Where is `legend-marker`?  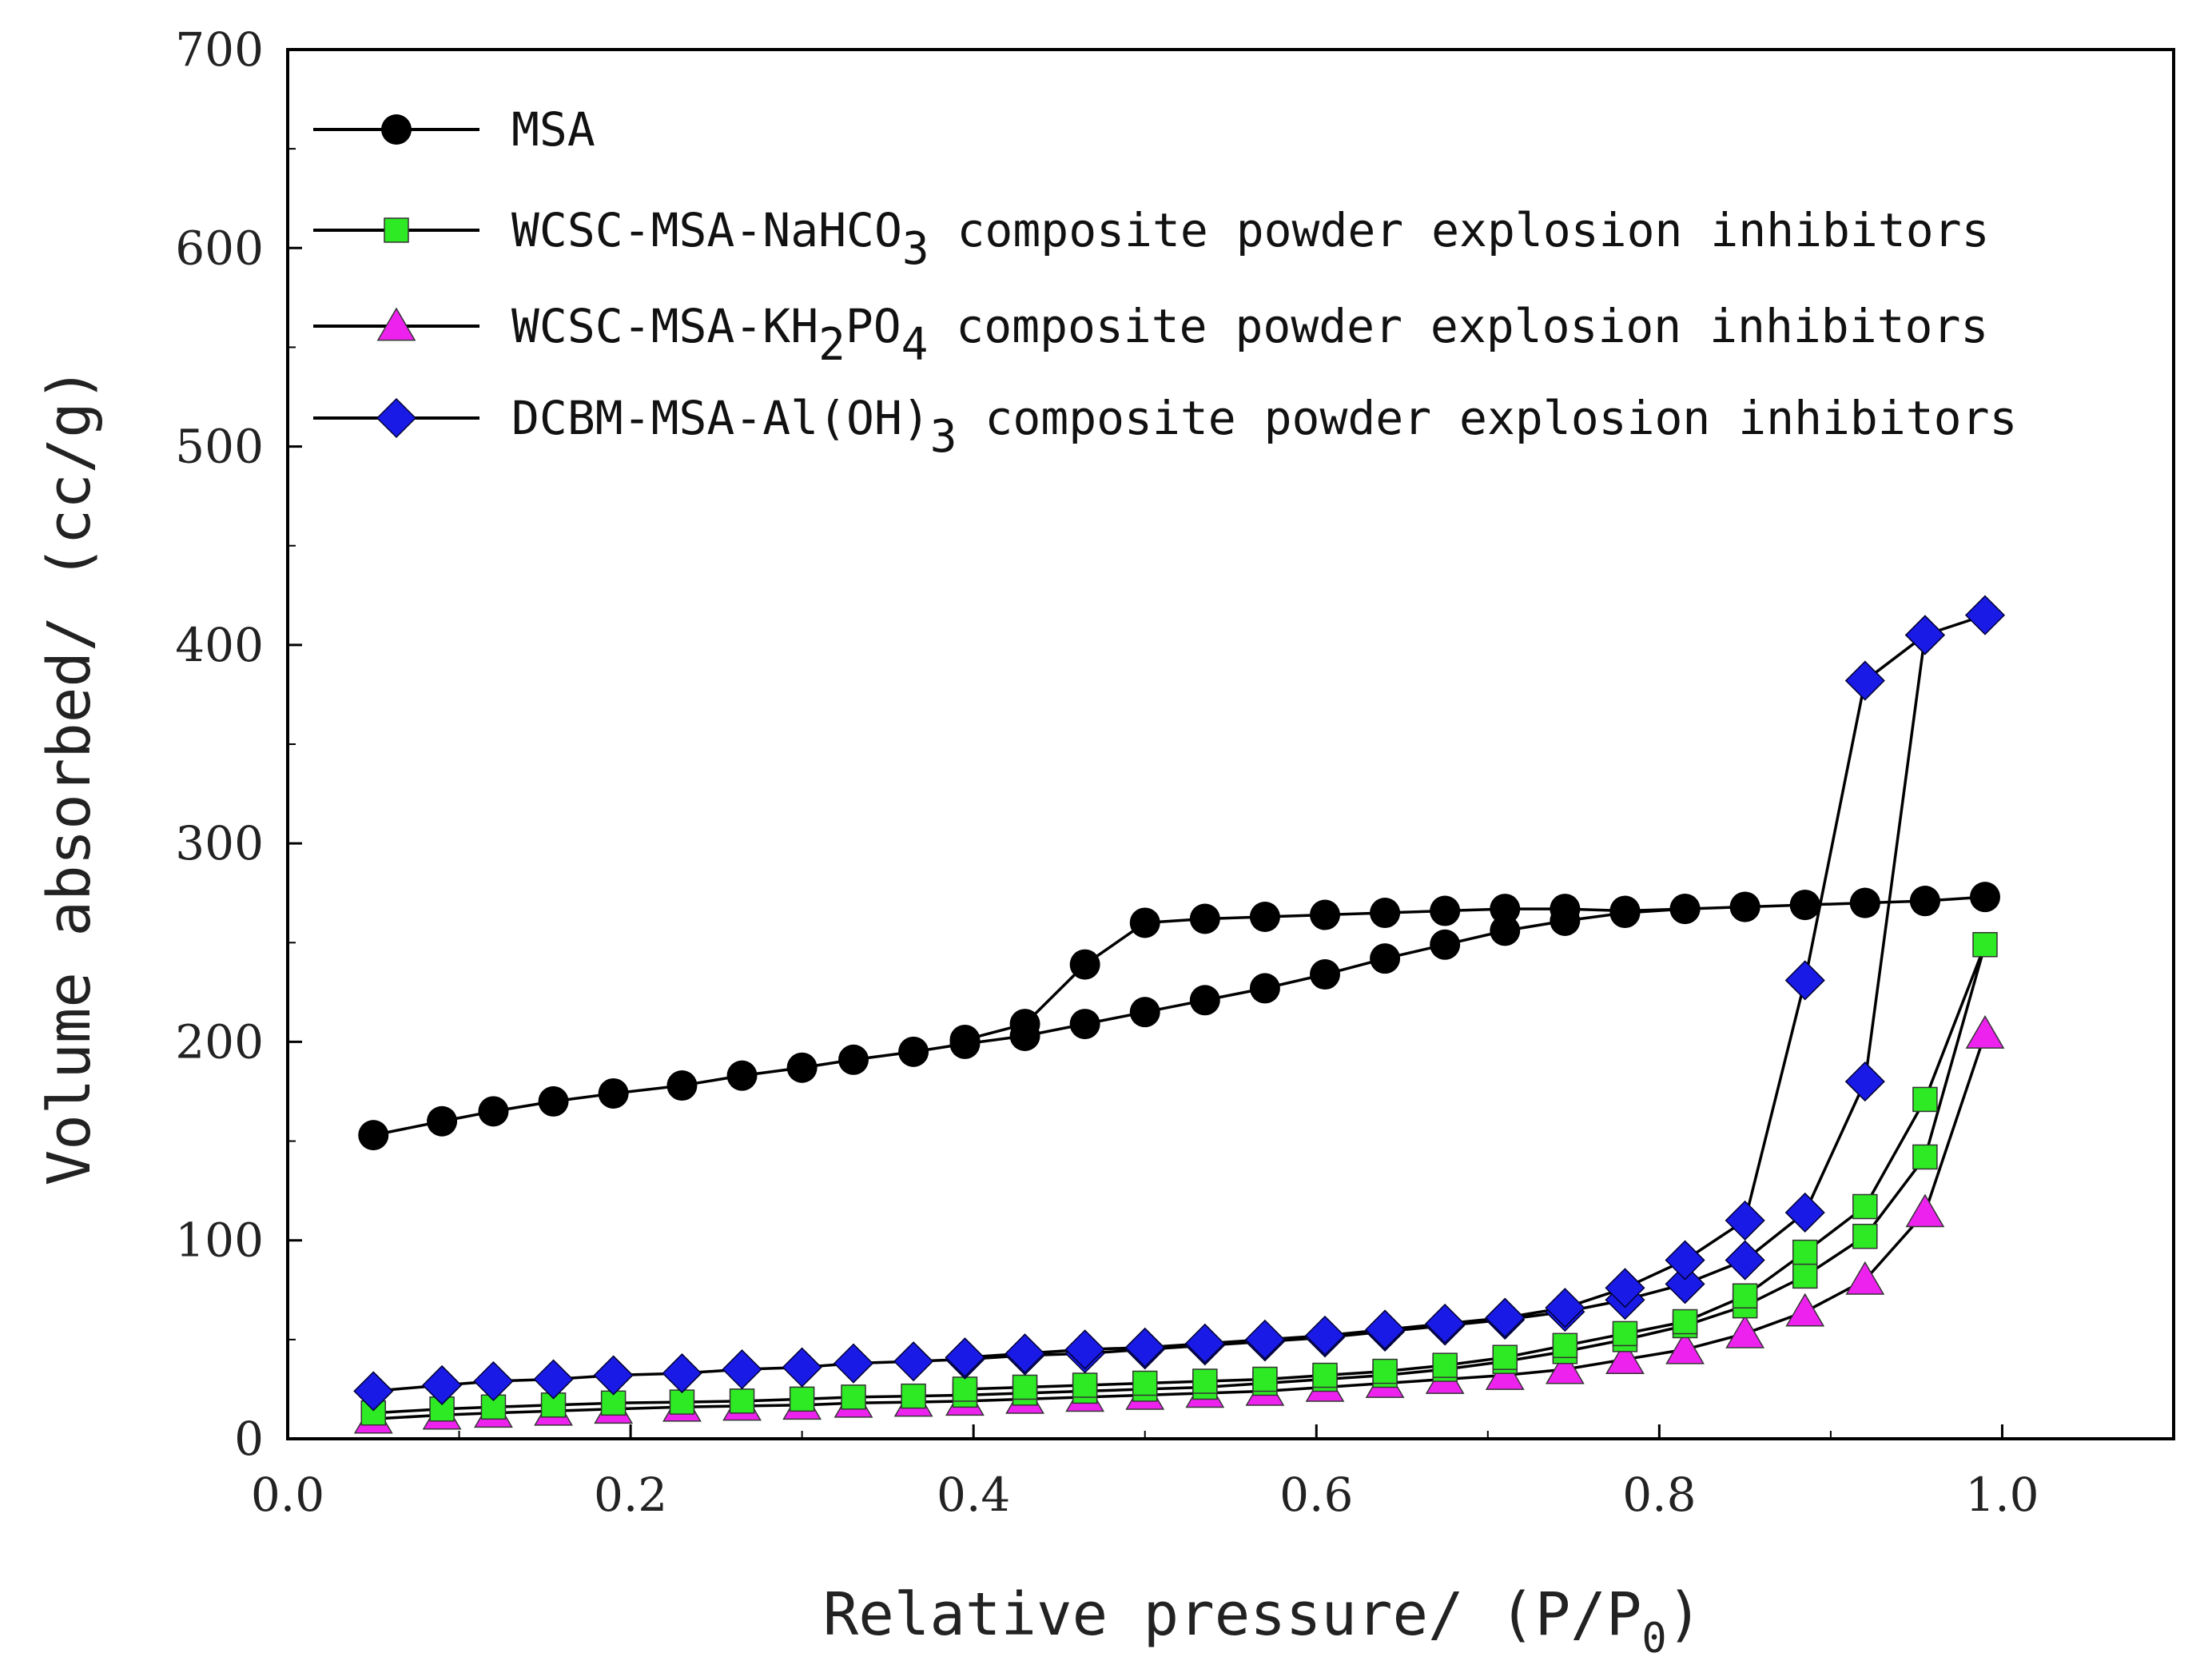
legend-marker is located at coordinates (396, 230).